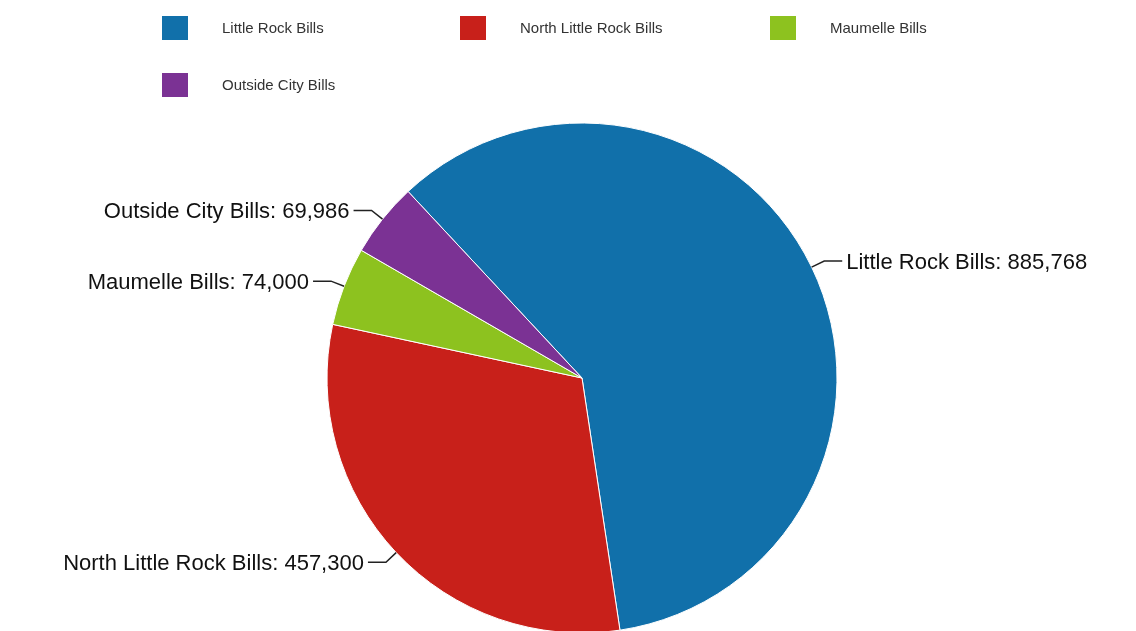 This screenshot has width=1136, height=631. What do you see at coordinates (591, 27) in the screenshot?
I see `legend-label: North Little Rock Bills` at bounding box center [591, 27].